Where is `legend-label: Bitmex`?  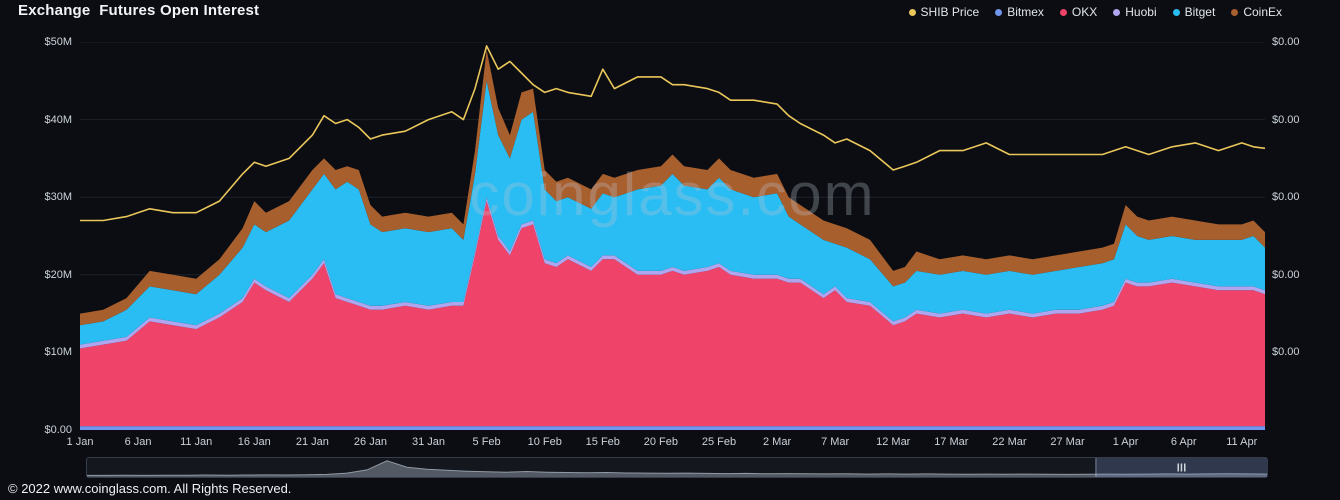
legend-label: Bitmex is located at coordinates (1025, 12).